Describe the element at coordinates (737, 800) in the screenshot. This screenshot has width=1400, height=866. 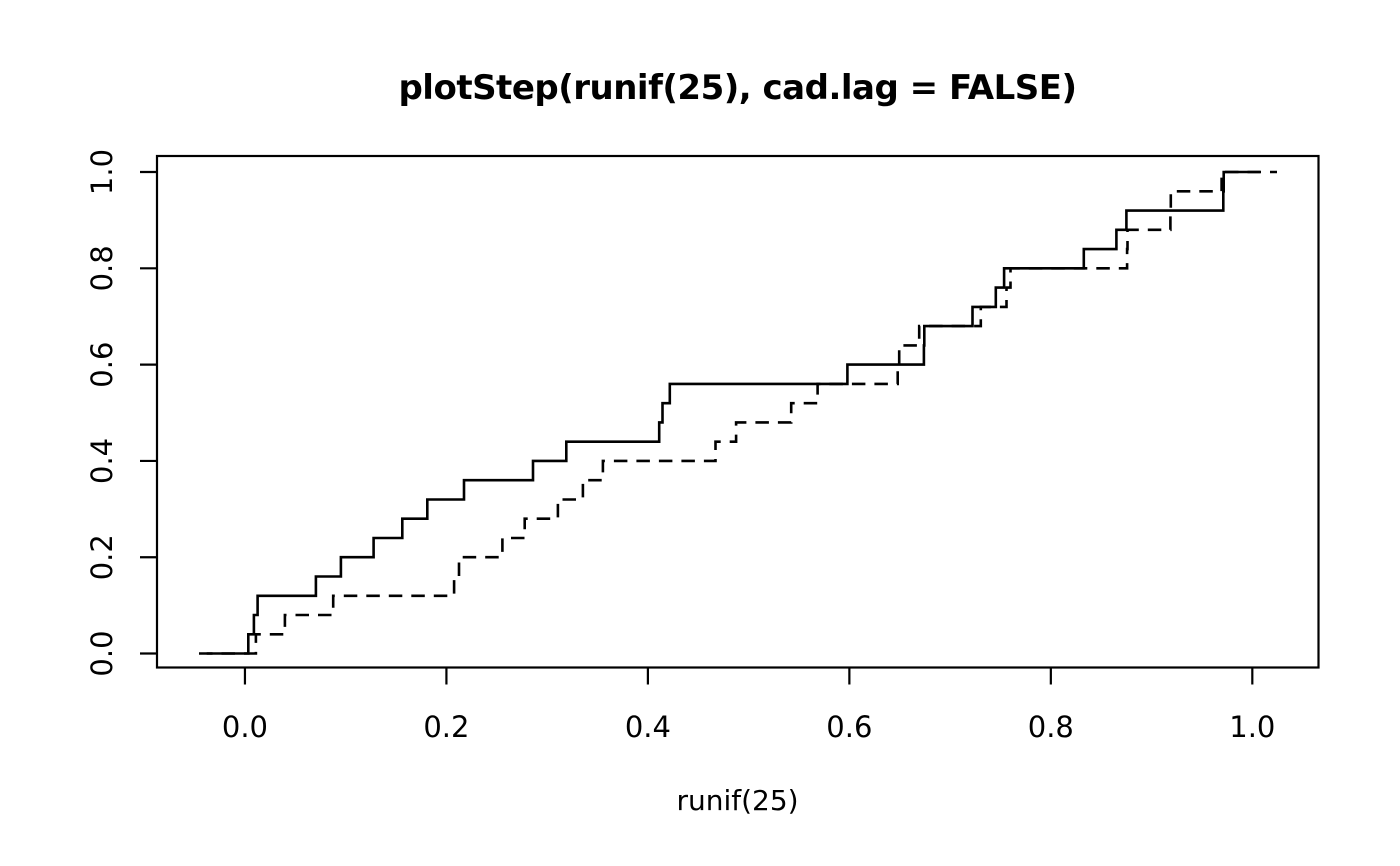
I see `x-axis-label: runif(25)` at that location.